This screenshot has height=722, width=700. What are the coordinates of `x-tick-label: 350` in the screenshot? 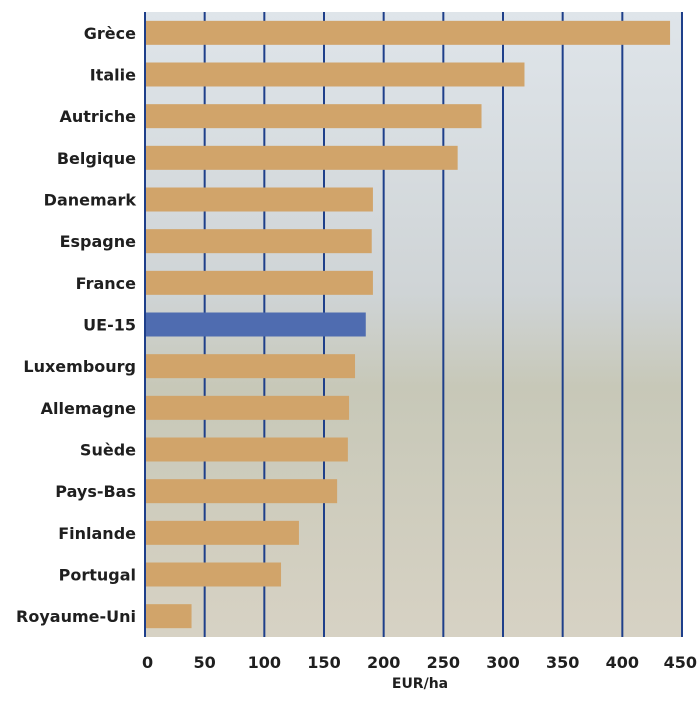 It's located at (562, 662).